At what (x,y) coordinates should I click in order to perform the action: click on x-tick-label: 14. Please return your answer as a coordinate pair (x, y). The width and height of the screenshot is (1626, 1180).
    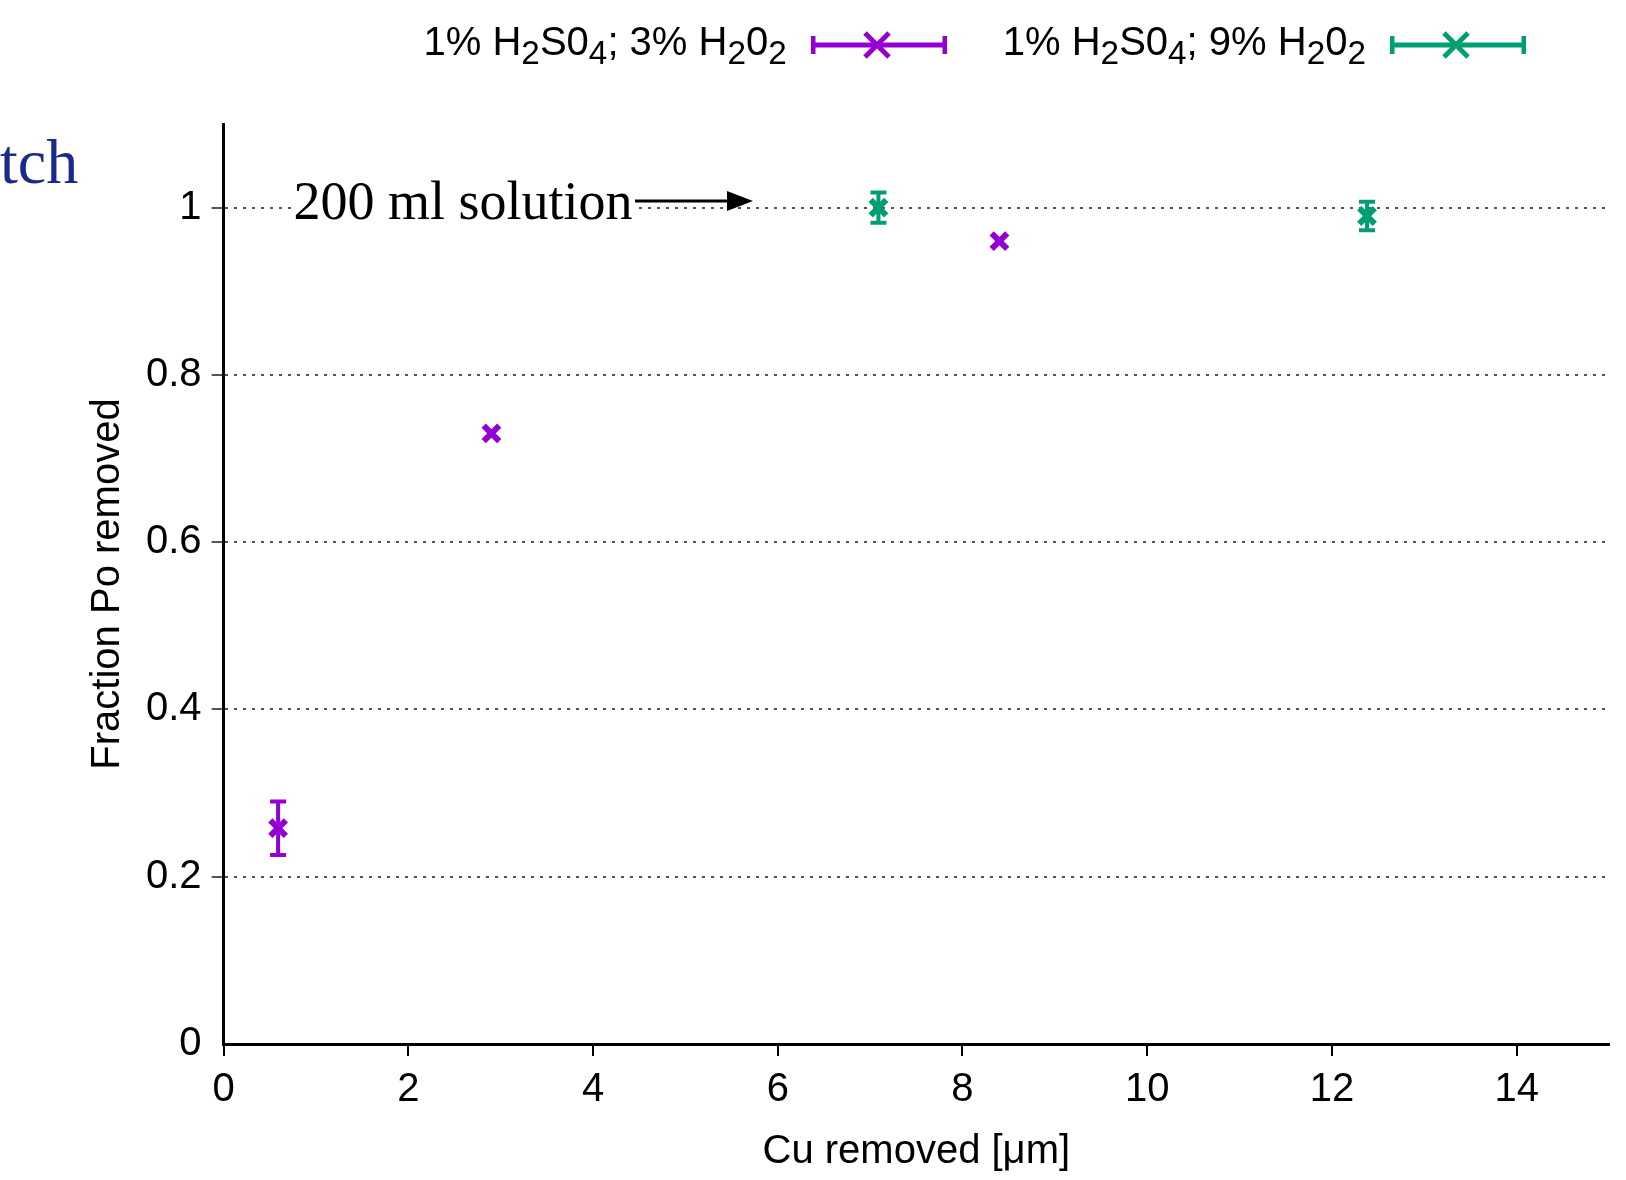
    Looking at the image, I should click on (1516, 1087).